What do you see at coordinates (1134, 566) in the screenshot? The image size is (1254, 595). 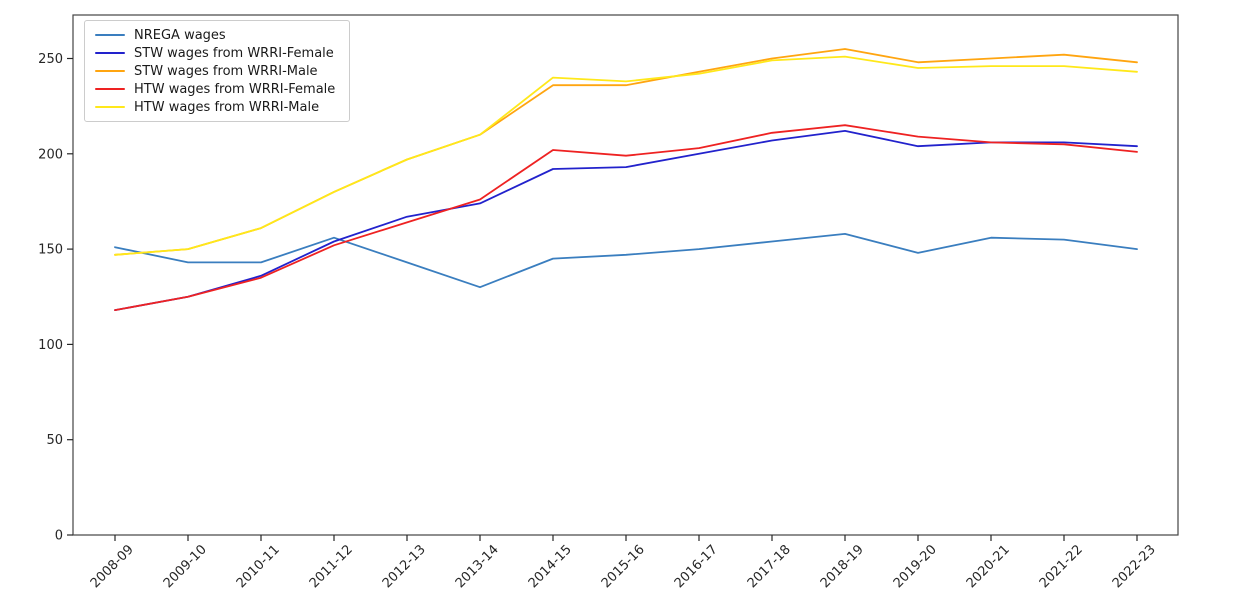 I see `x-tick-label: 2022-23` at bounding box center [1134, 566].